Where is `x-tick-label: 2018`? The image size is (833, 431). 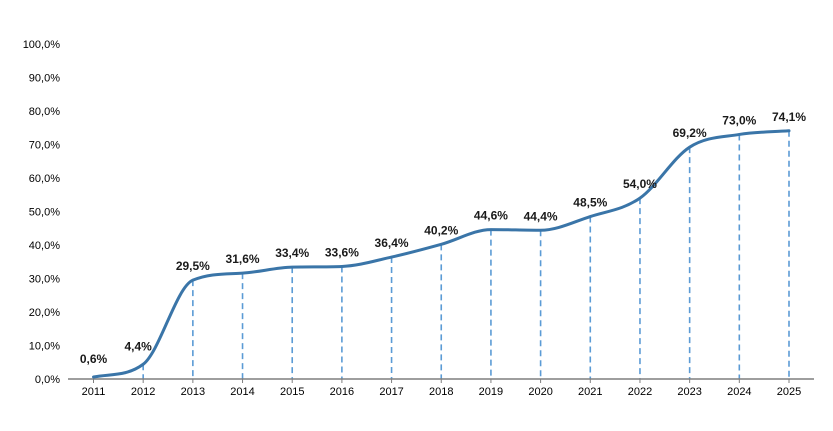
x-tick-label: 2018 is located at coordinates (441, 392).